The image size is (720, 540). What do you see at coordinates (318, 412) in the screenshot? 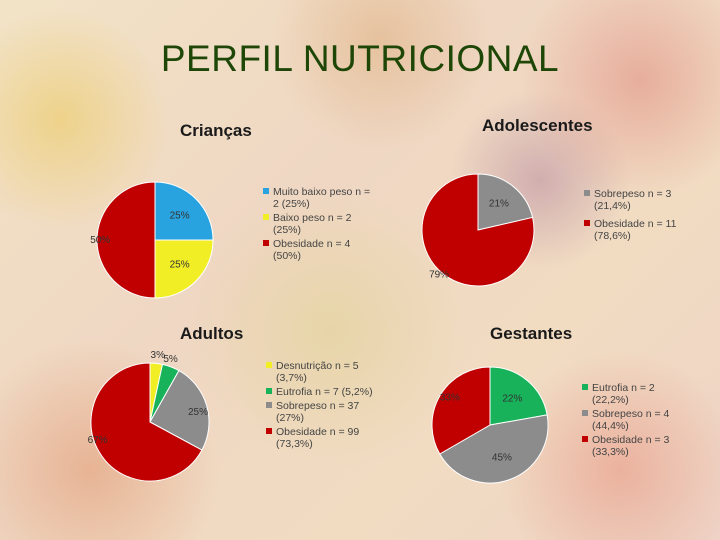
I see `legend-label: Sobrepeso n = 37 (27%)` at bounding box center [318, 412].